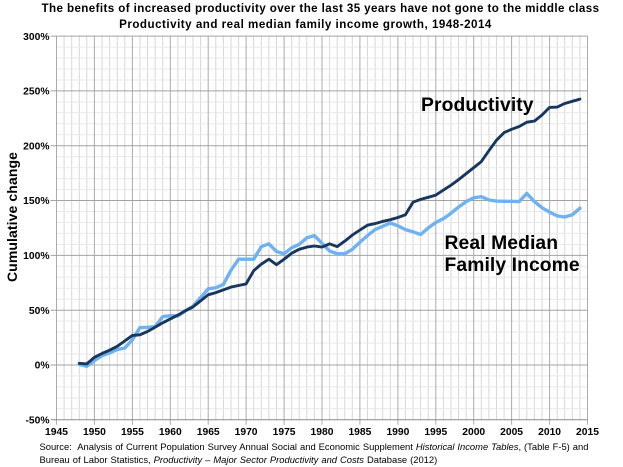 Image resolution: width=623 pixels, height=467 pixels. What do you see at coordinates (322, 432) in the screenshot?
I see `svg-text: 1980` at bounding box center [322, 432].